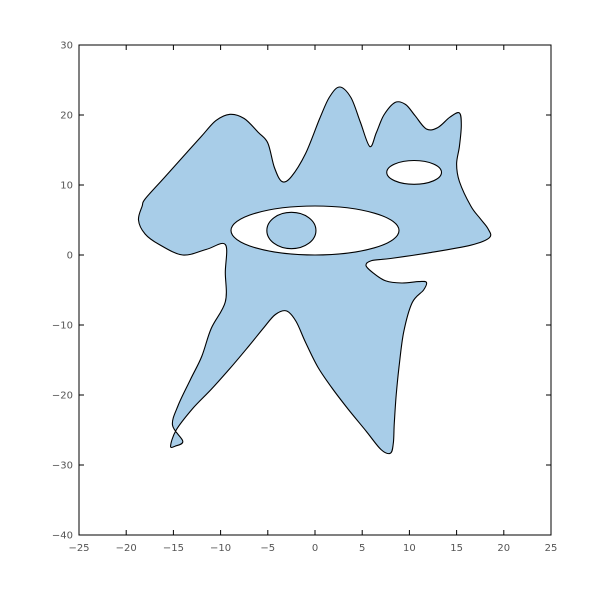  I want to click on x-tick-label: 15, so click(456, 548).